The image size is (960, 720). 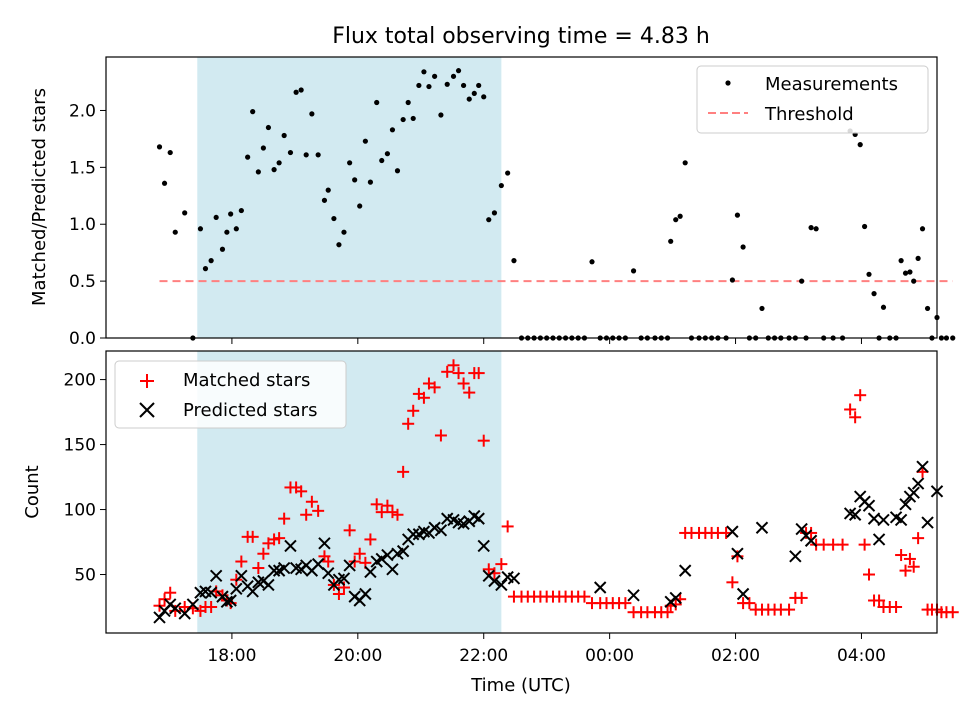 I want to click on bottom-y-tick-label: 150, so click(x=80, y=446).